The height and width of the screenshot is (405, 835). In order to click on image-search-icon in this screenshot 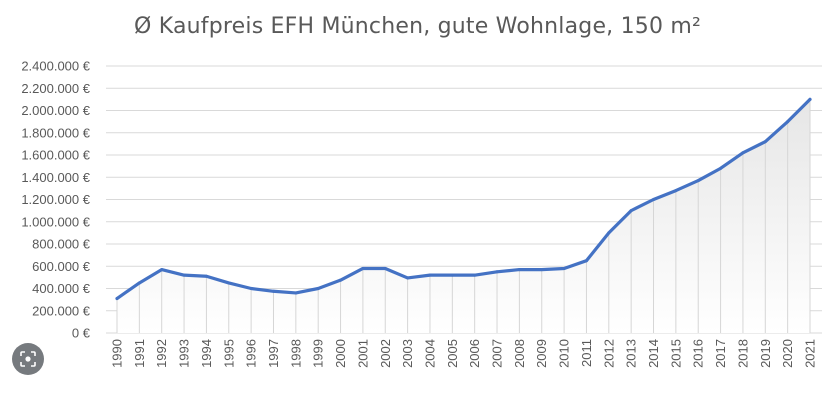, I will do `click(28, 359)`.